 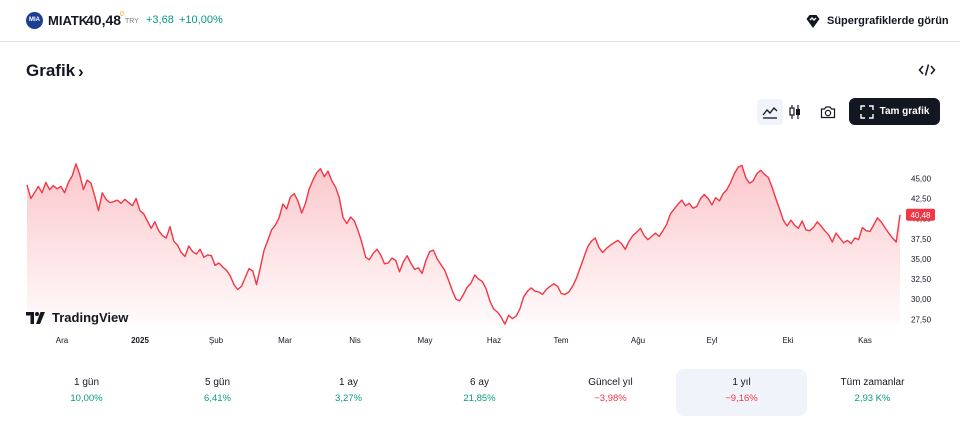 I want to click on period-change-value: −9,16%, so click(x=741, y=398).